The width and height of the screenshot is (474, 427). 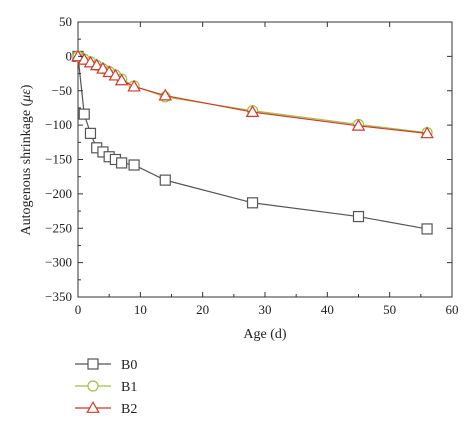 What do you see at coordinates (389, 309) in the screenshot?
I see `x-tick-label: 50` at bounding box center [389, 309].